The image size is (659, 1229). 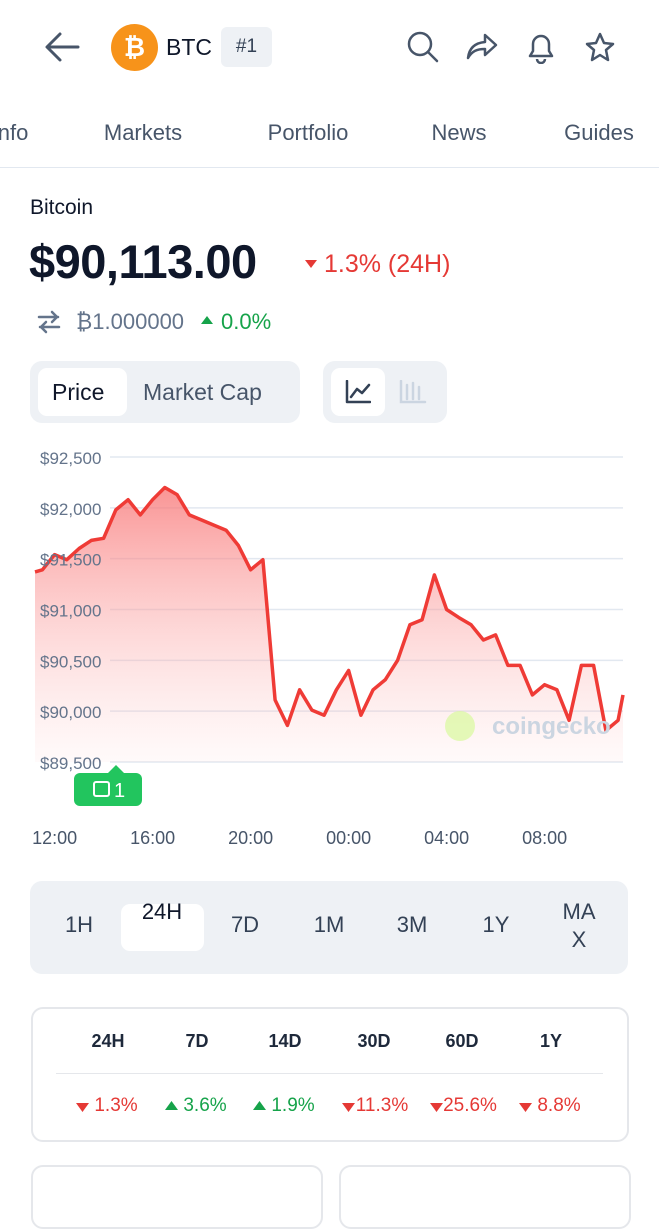 What do you see at coordinates (551, 1041) in the screenshot?
I see `period-label: 1Y` at bounding box center [551, 1041].